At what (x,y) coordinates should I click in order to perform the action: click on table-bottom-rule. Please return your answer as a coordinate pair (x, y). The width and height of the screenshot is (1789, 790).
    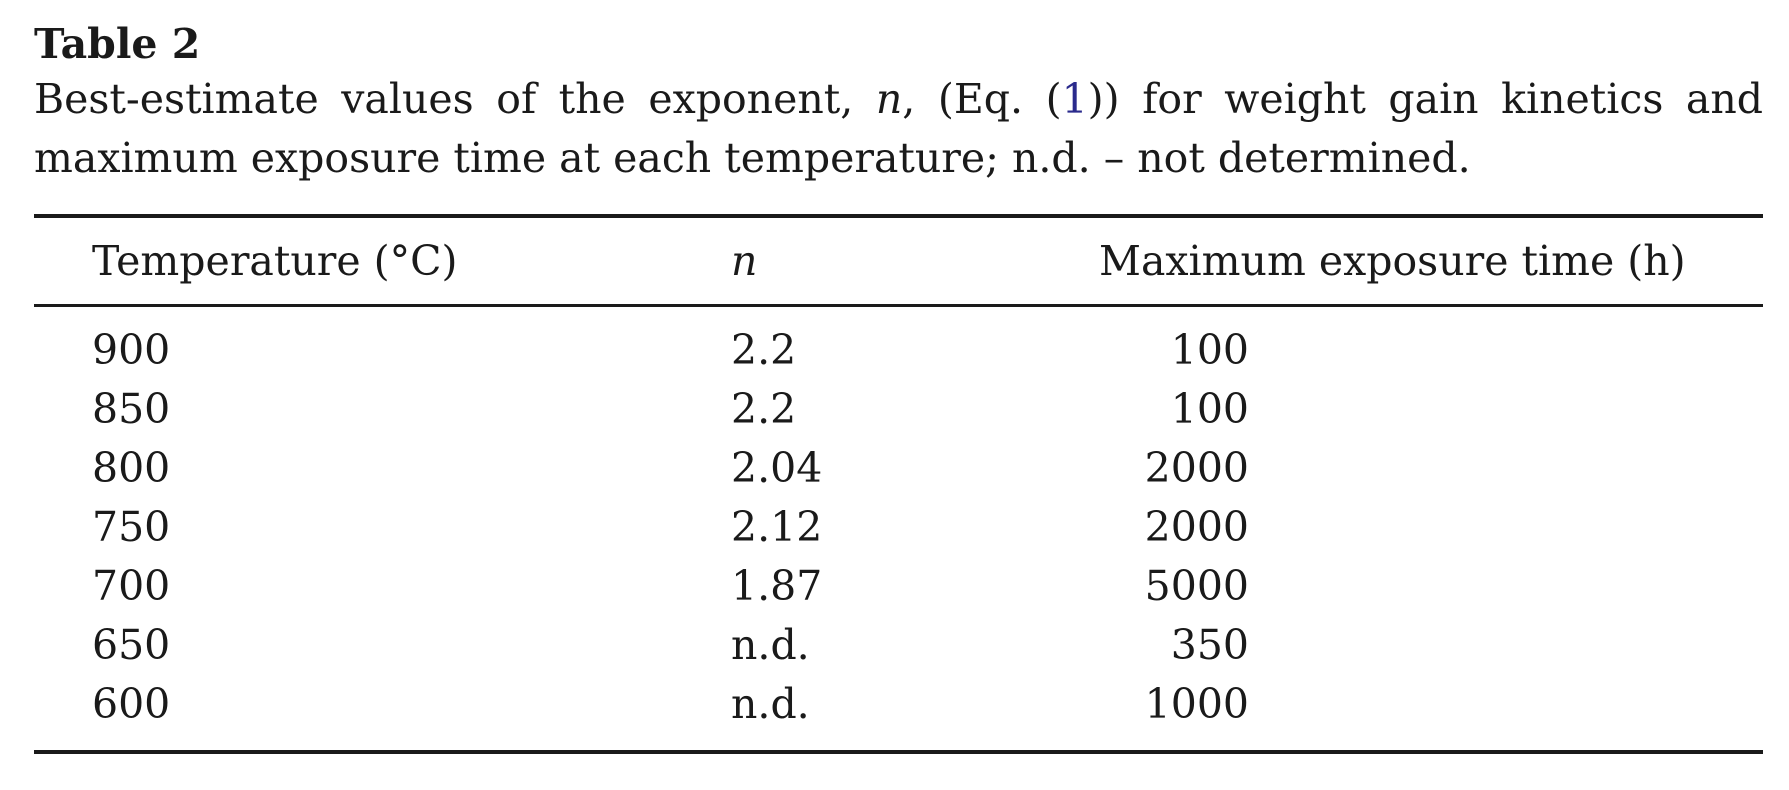
    Looking at the image, I should click on (898, 752).